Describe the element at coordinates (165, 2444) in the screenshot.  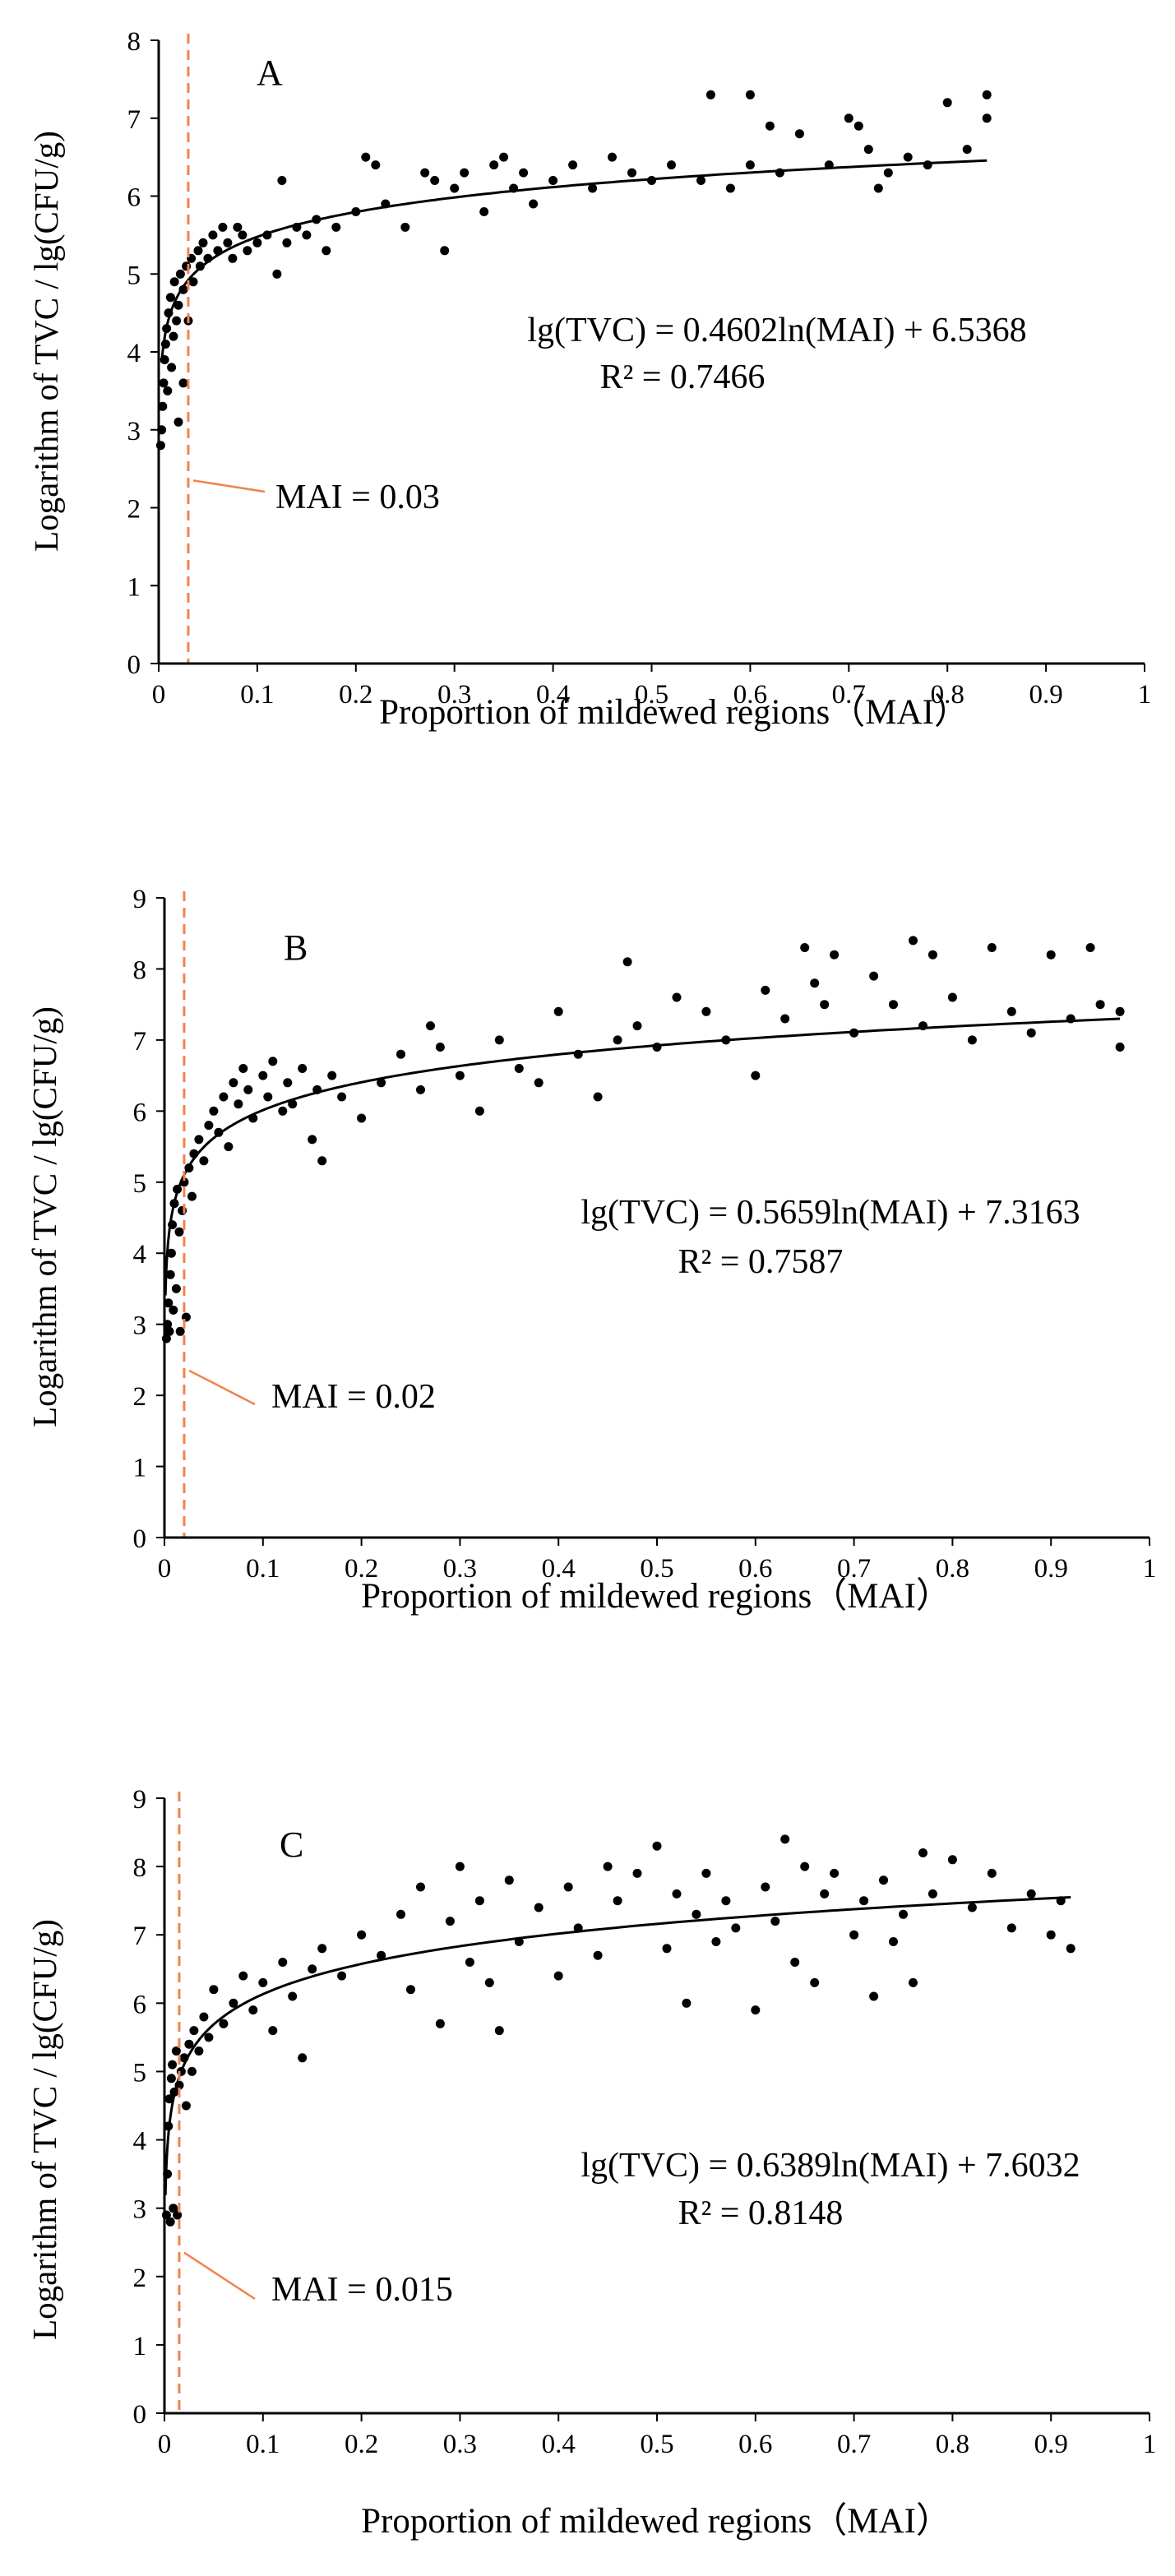
I see `panel-c-x-tick-label: 0` at that location.